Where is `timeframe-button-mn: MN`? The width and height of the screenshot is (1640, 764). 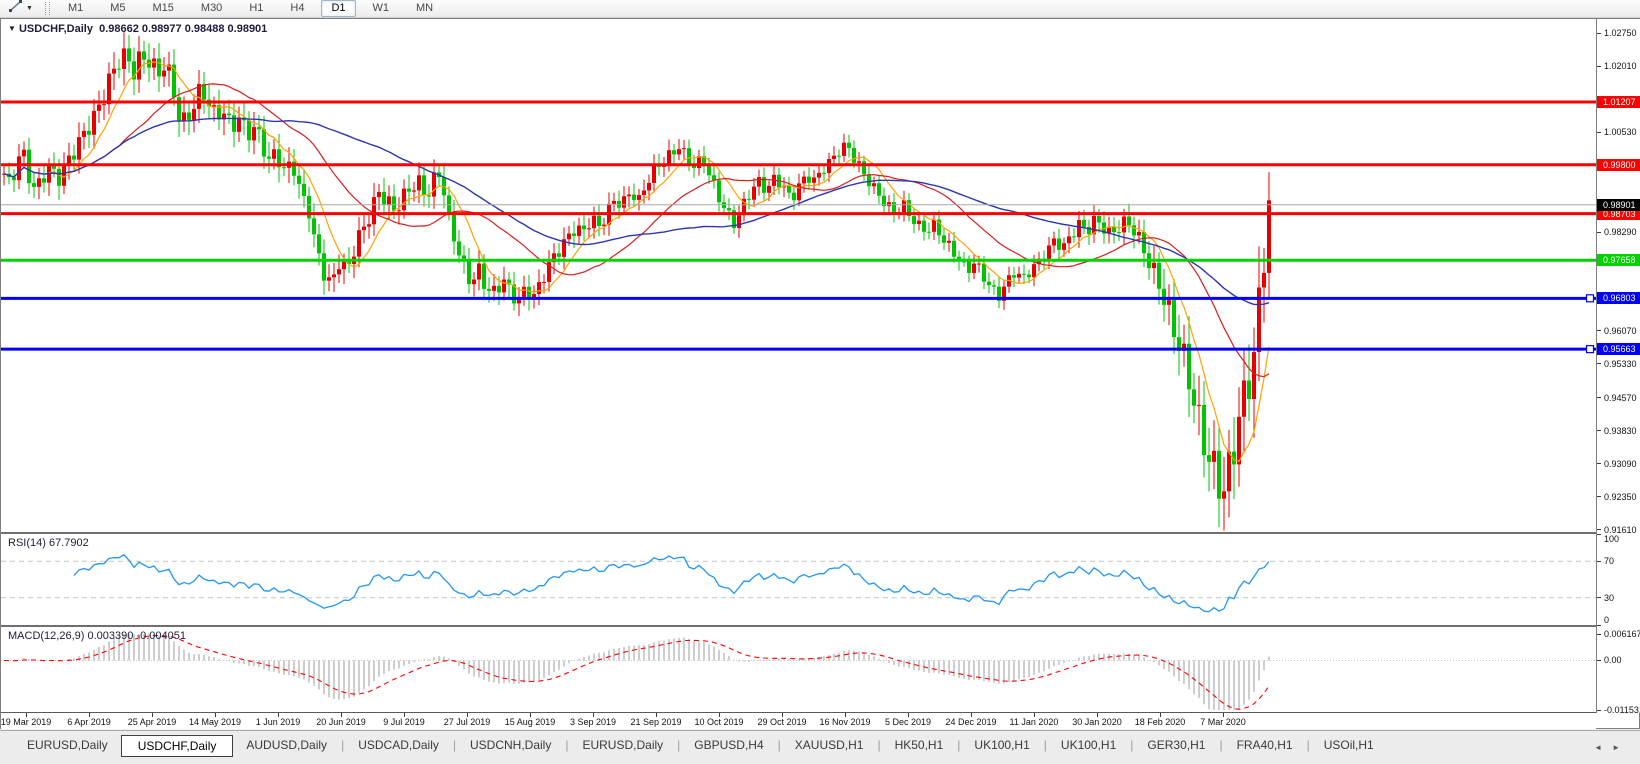
timeframe-button-mn: MN is located at coordinates (425, 8).